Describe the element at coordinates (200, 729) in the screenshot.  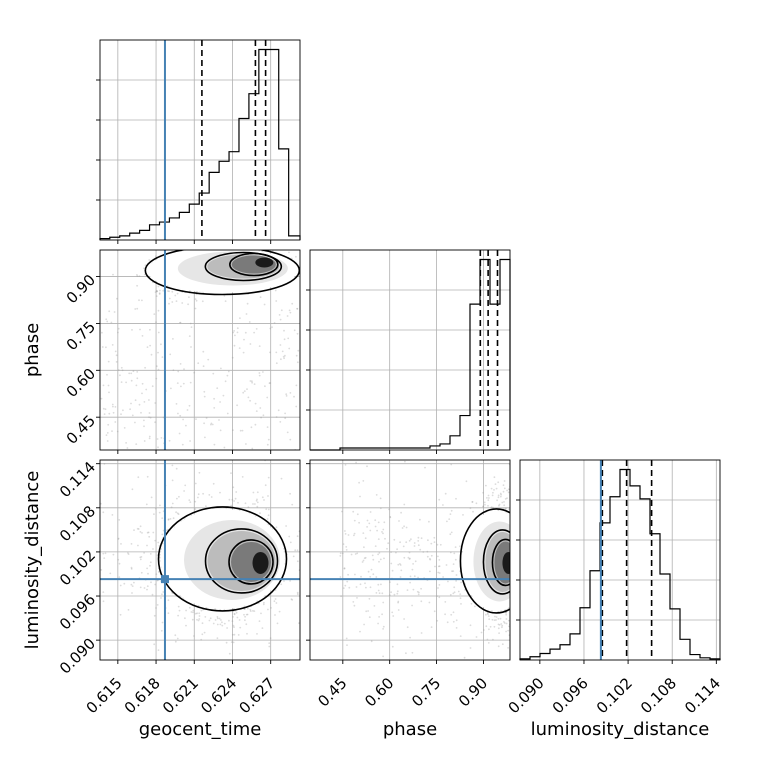
I see `x-axis-label-geocent_time: geocent_time` at that location.